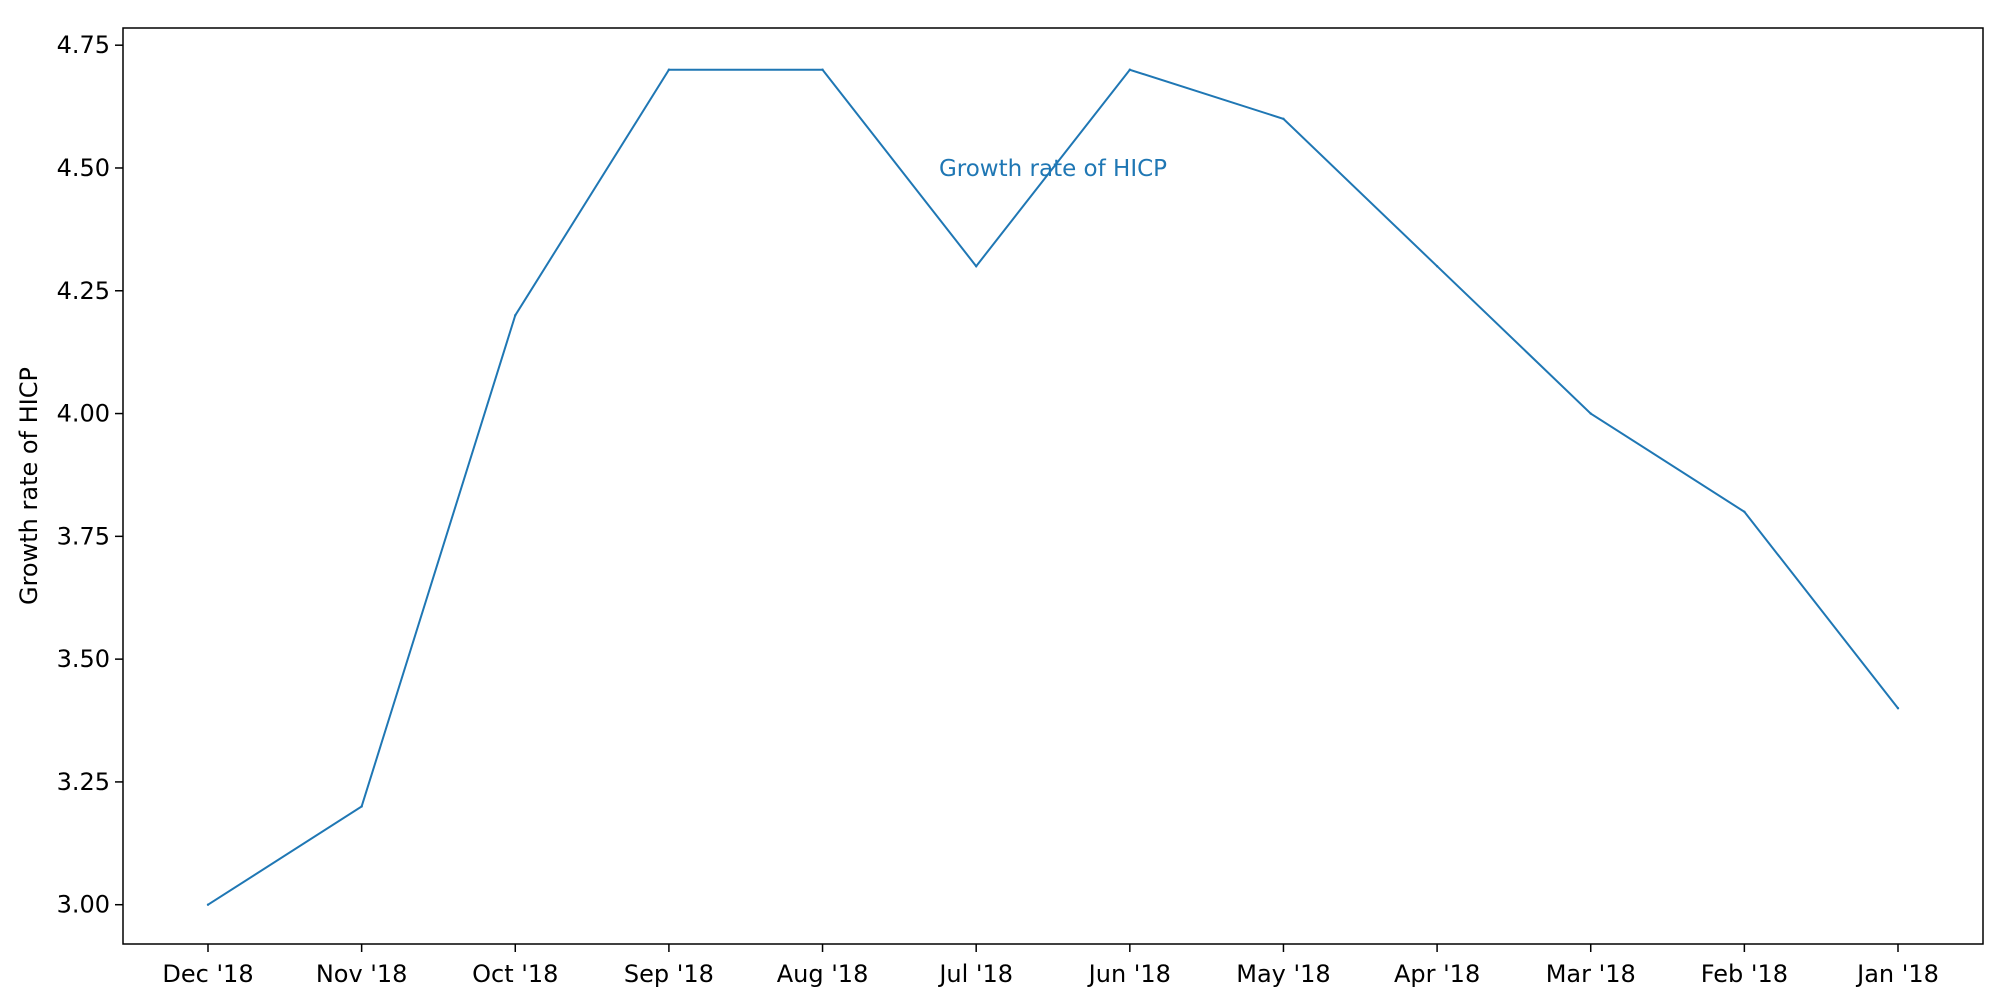  I want to click on y-axis-ticks: 3.00 3.25 3.50 3.75 4.00 4.25 4.50 4.75, so click(90, 475).